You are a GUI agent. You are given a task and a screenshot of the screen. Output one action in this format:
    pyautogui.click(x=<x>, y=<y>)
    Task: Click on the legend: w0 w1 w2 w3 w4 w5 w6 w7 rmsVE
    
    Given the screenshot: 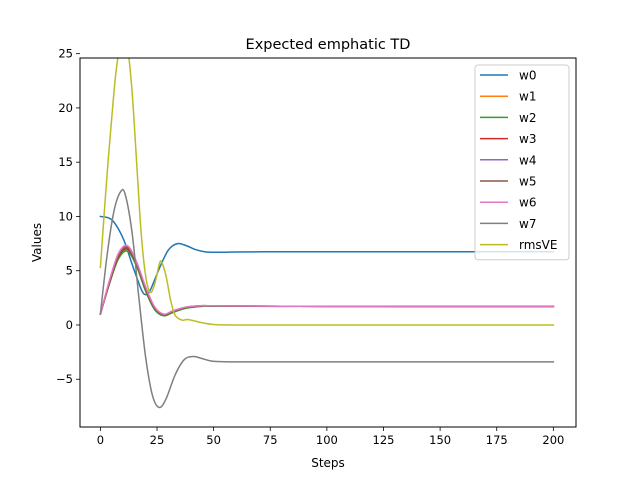 What is the action you would take?
    pyautogui.click(x=522, y=162)
    